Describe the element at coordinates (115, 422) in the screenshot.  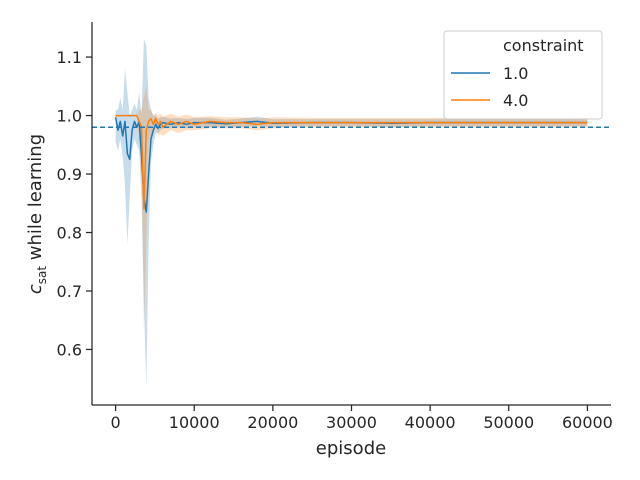
I see `x-tick-label: 0` at that location.